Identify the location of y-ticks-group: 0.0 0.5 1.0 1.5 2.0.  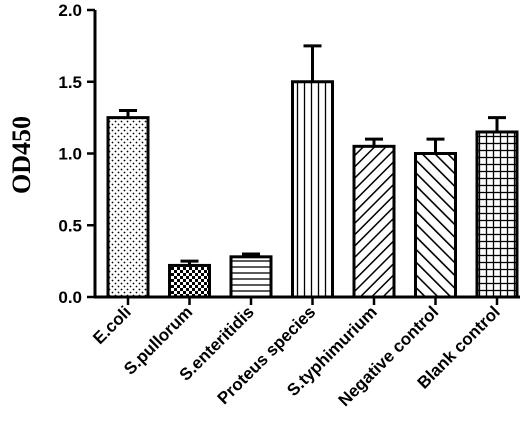
(76, 154).